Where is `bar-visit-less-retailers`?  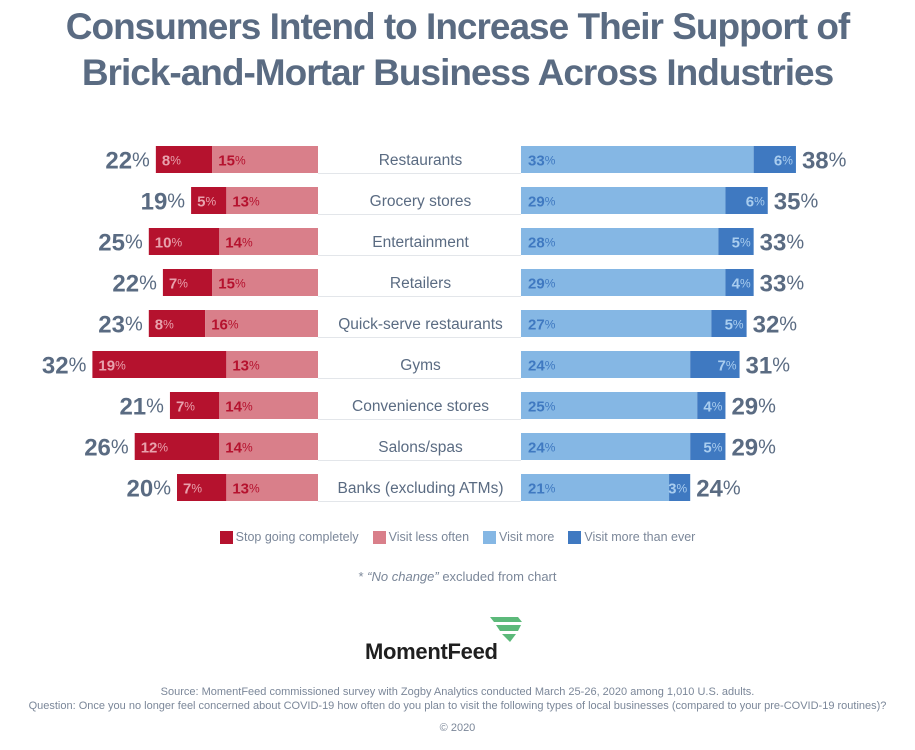
bar-visit-less-retailers is located at coordinates (265, 282).